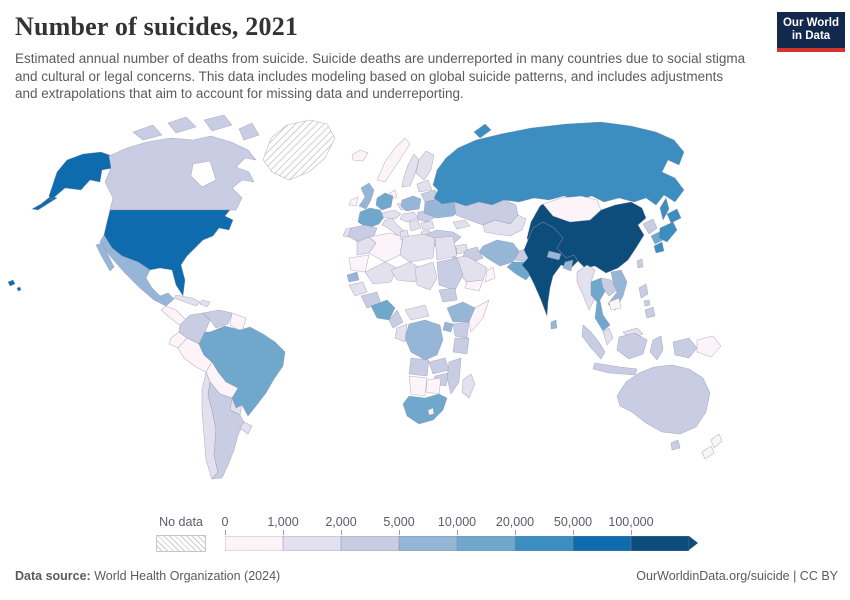  I want to click on country-chad, so click(426, 276).